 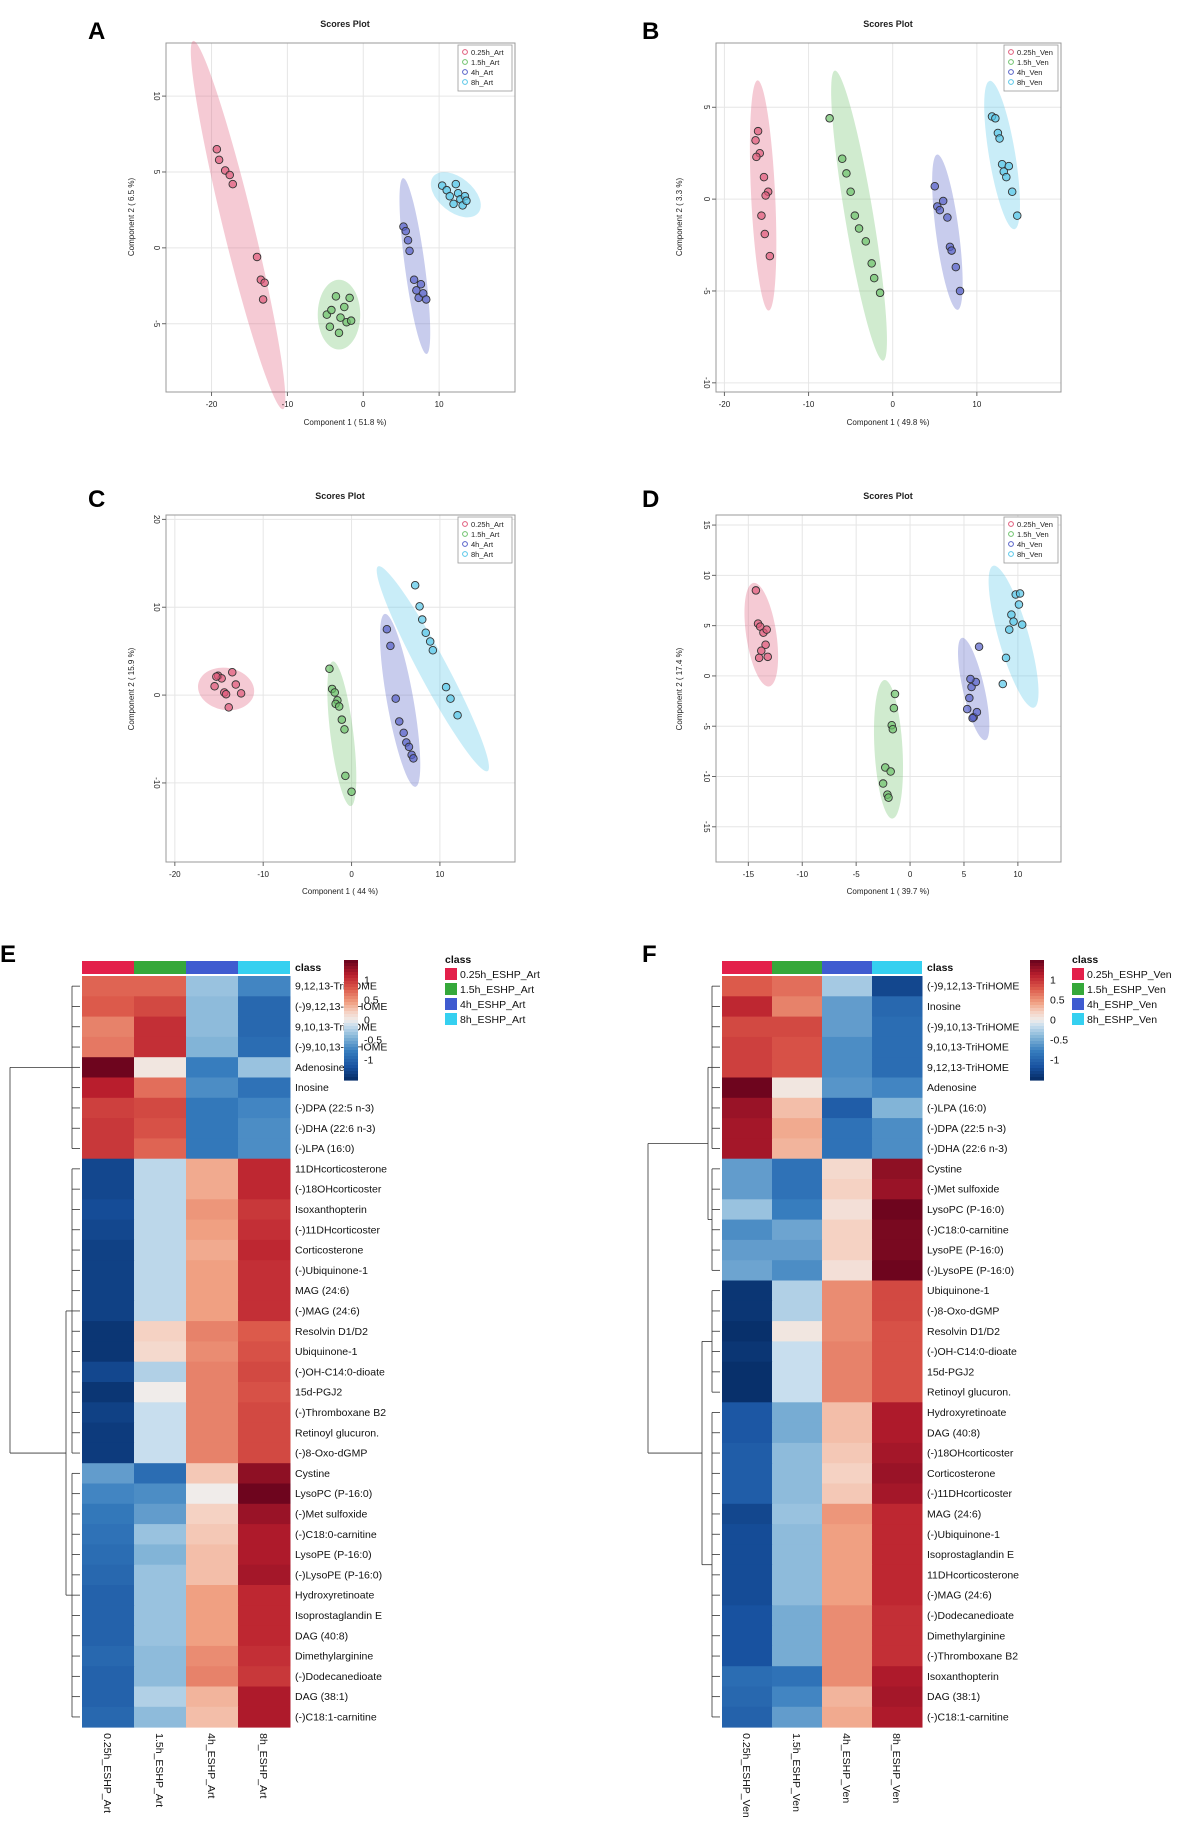 What do you see at coordinates (968, 1230) in the screenshot?
I see `row-label: (-)C18:0-carnitine` at bounding box center [968, 1230].